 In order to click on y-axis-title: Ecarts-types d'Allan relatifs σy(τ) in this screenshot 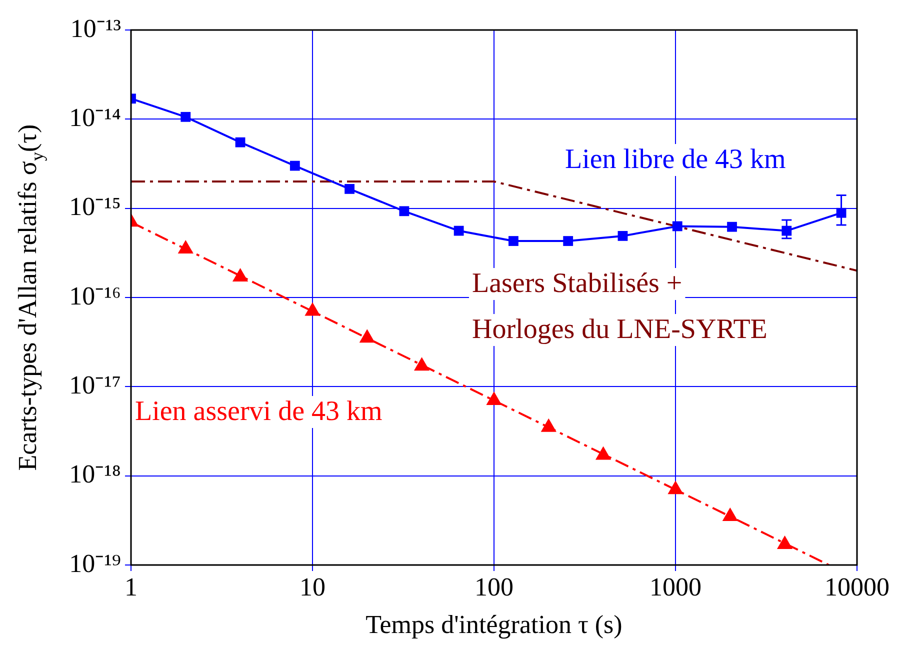, I will do `click(30, 297)`.